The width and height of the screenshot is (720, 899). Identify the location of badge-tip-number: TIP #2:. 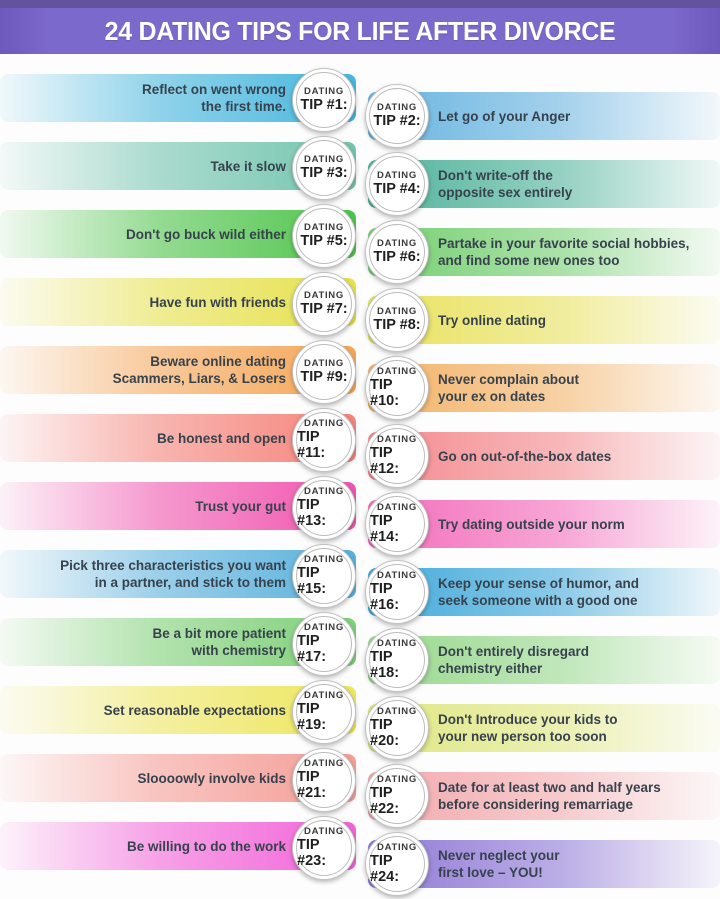
(397, 121).